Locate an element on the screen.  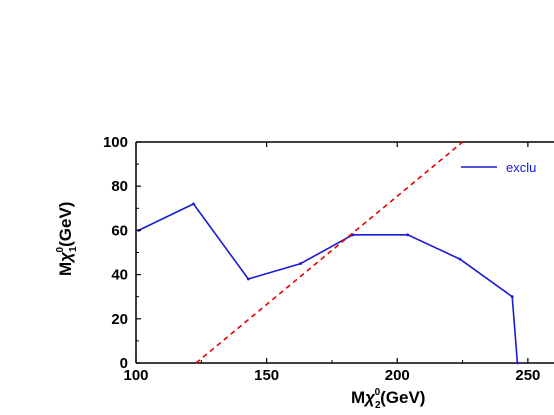
y-axis-title-unit: (GeV) is located at coordinates (65, 224).